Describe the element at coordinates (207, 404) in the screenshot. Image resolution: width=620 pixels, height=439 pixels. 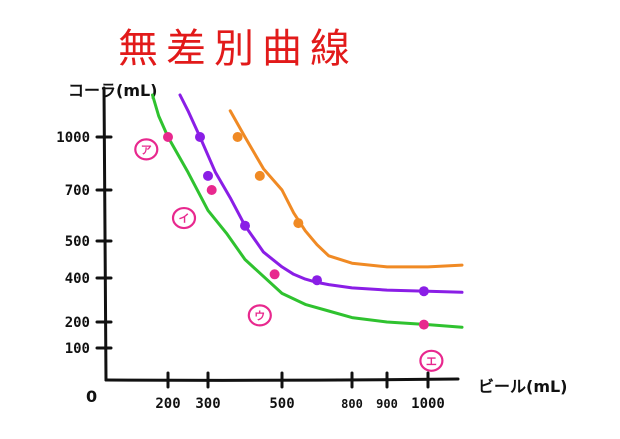
I see `x-tick-label: 300` at that location.